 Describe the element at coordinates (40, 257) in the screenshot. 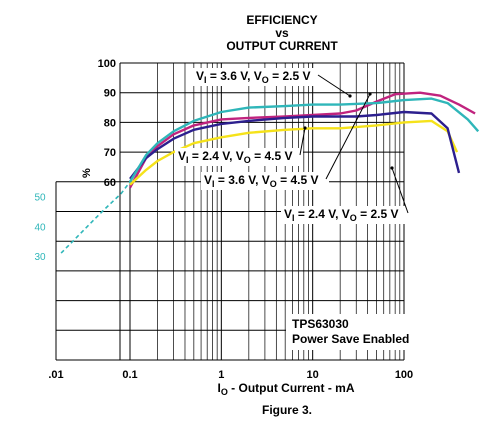

I see `y-tick-label-secondary: 30` at that location.